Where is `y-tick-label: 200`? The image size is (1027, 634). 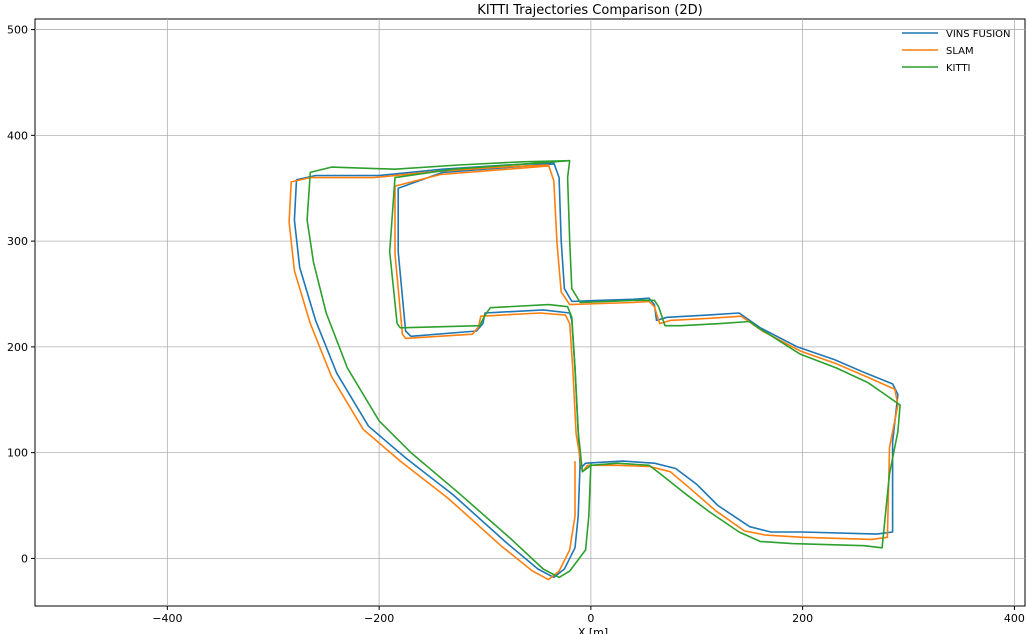
y-tick-label: 200 is located at coordinates (17, 347).